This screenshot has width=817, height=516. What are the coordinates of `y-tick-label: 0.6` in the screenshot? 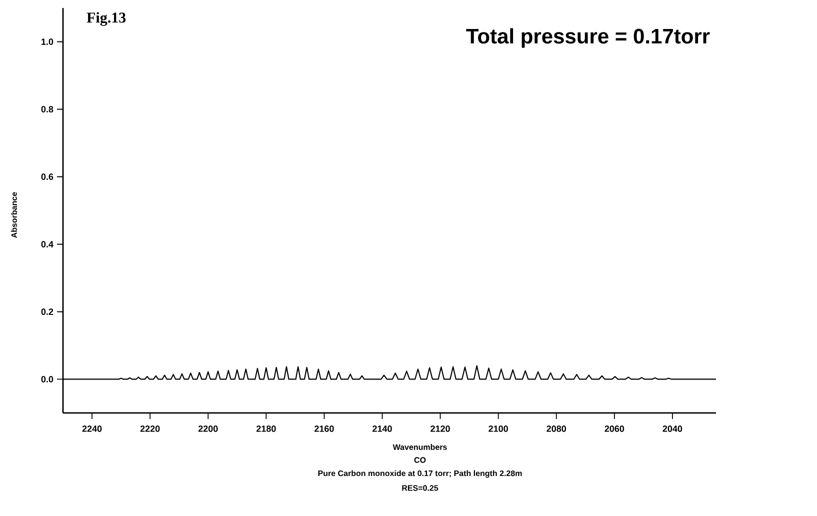 It's located at (47, 177).